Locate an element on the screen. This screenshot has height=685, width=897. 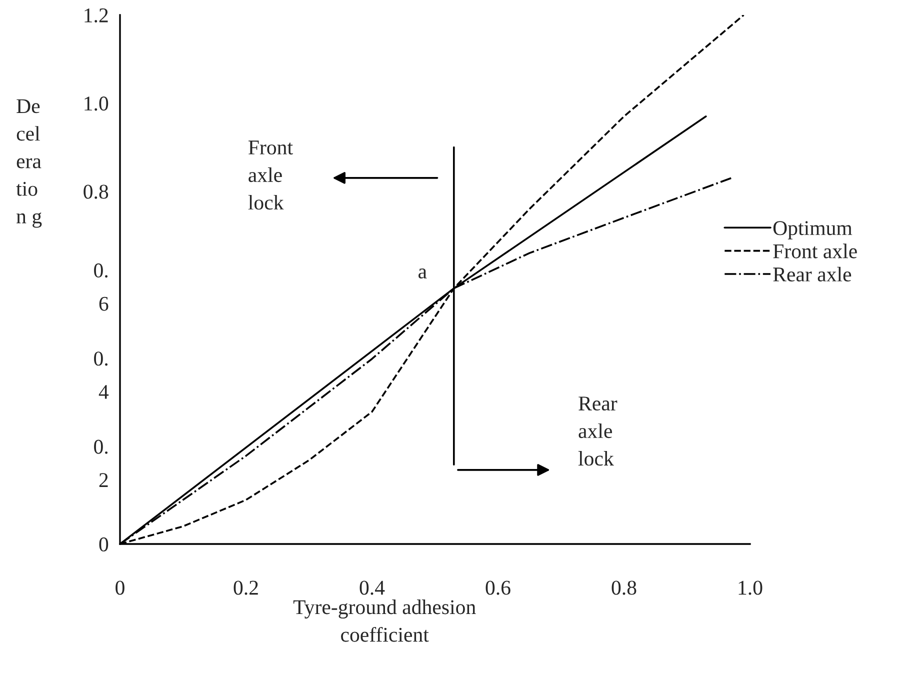
x-tick-label: 0 is located at coordinates (120, 587).